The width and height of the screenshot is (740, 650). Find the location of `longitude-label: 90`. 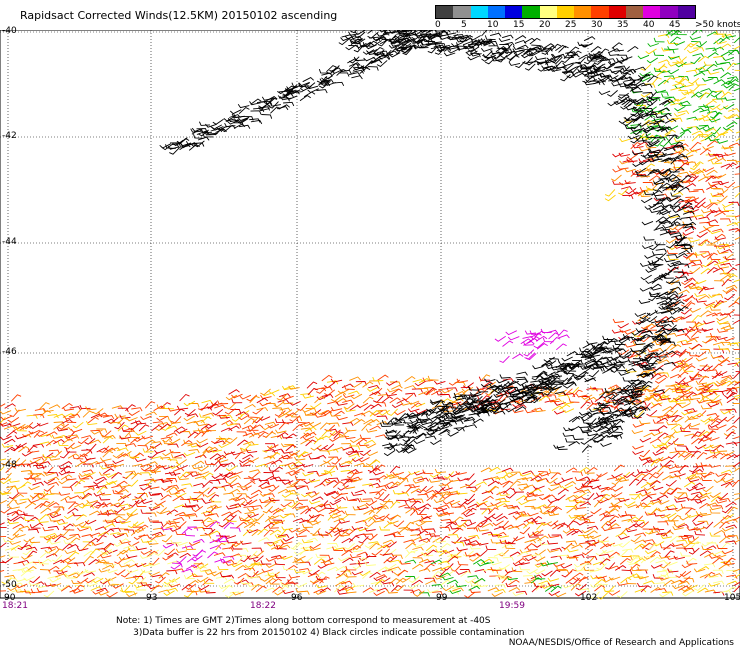

longitude-label: 90 is located at coordinates (10, 598).